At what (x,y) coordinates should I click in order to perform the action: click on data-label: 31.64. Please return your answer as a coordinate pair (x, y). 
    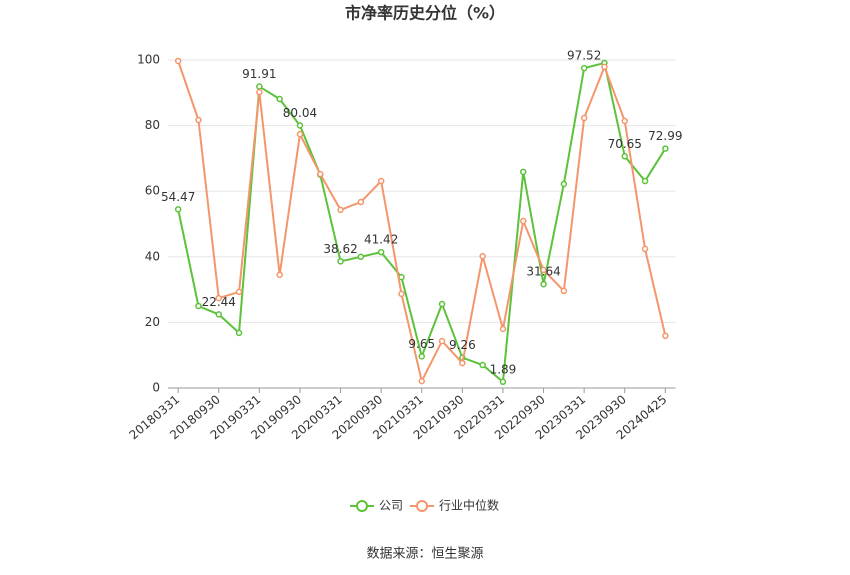
    Looking at the image, I should click on (543, 272).